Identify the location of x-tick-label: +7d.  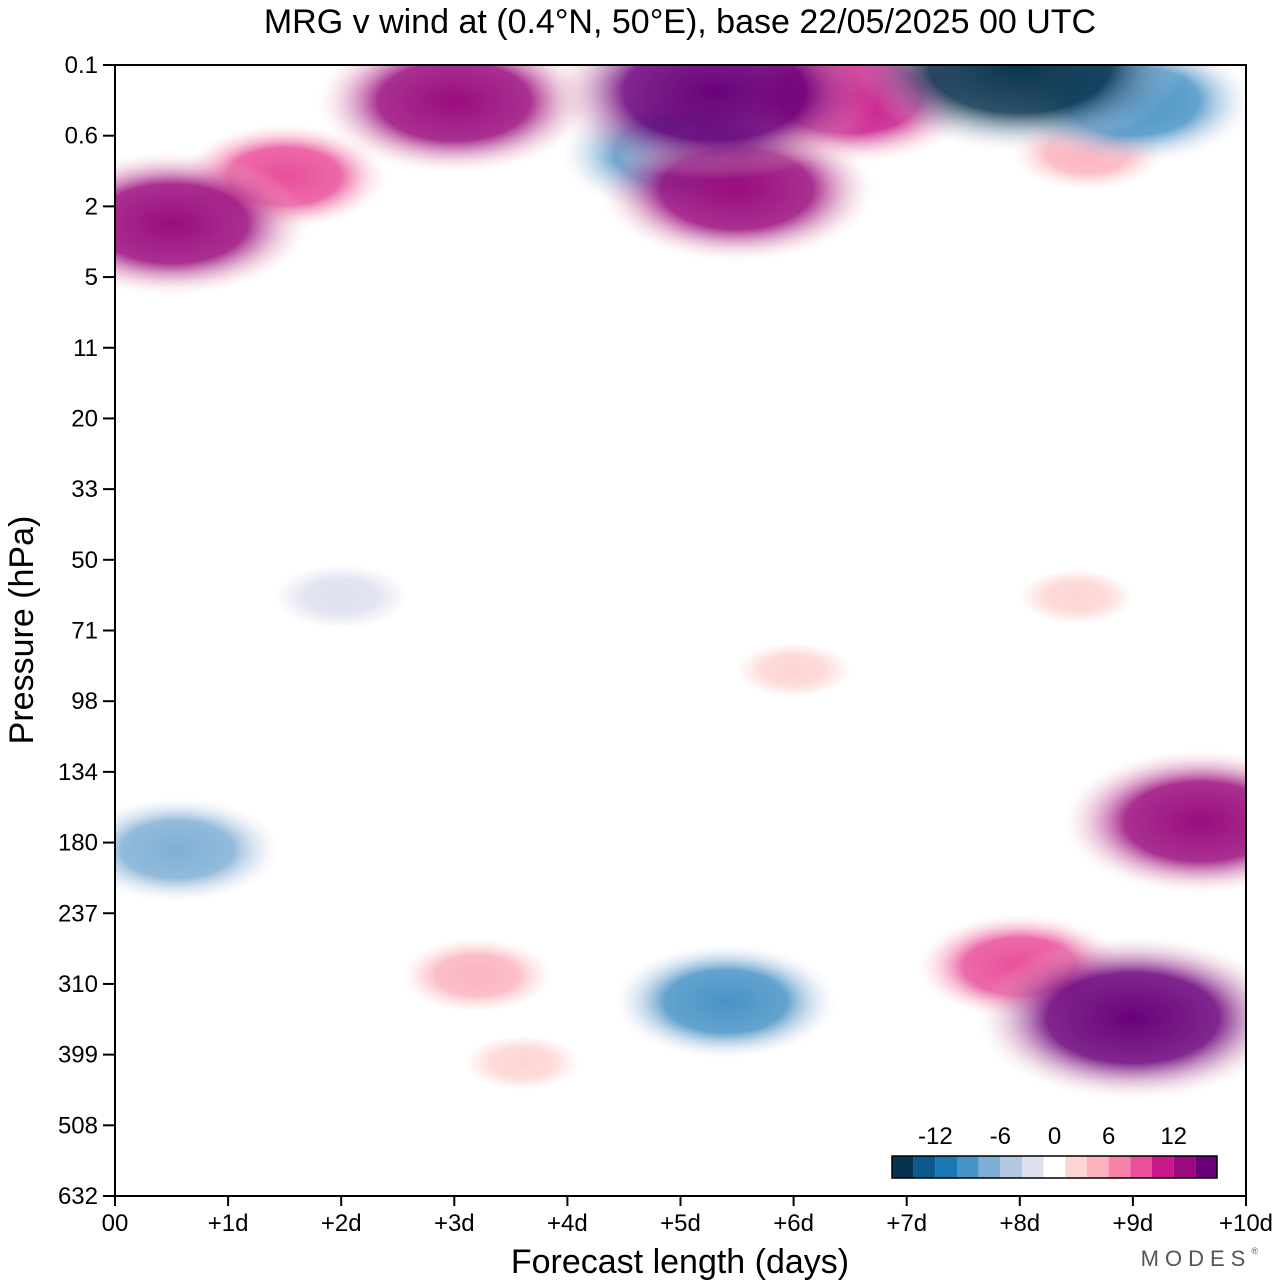
(906, 1223).